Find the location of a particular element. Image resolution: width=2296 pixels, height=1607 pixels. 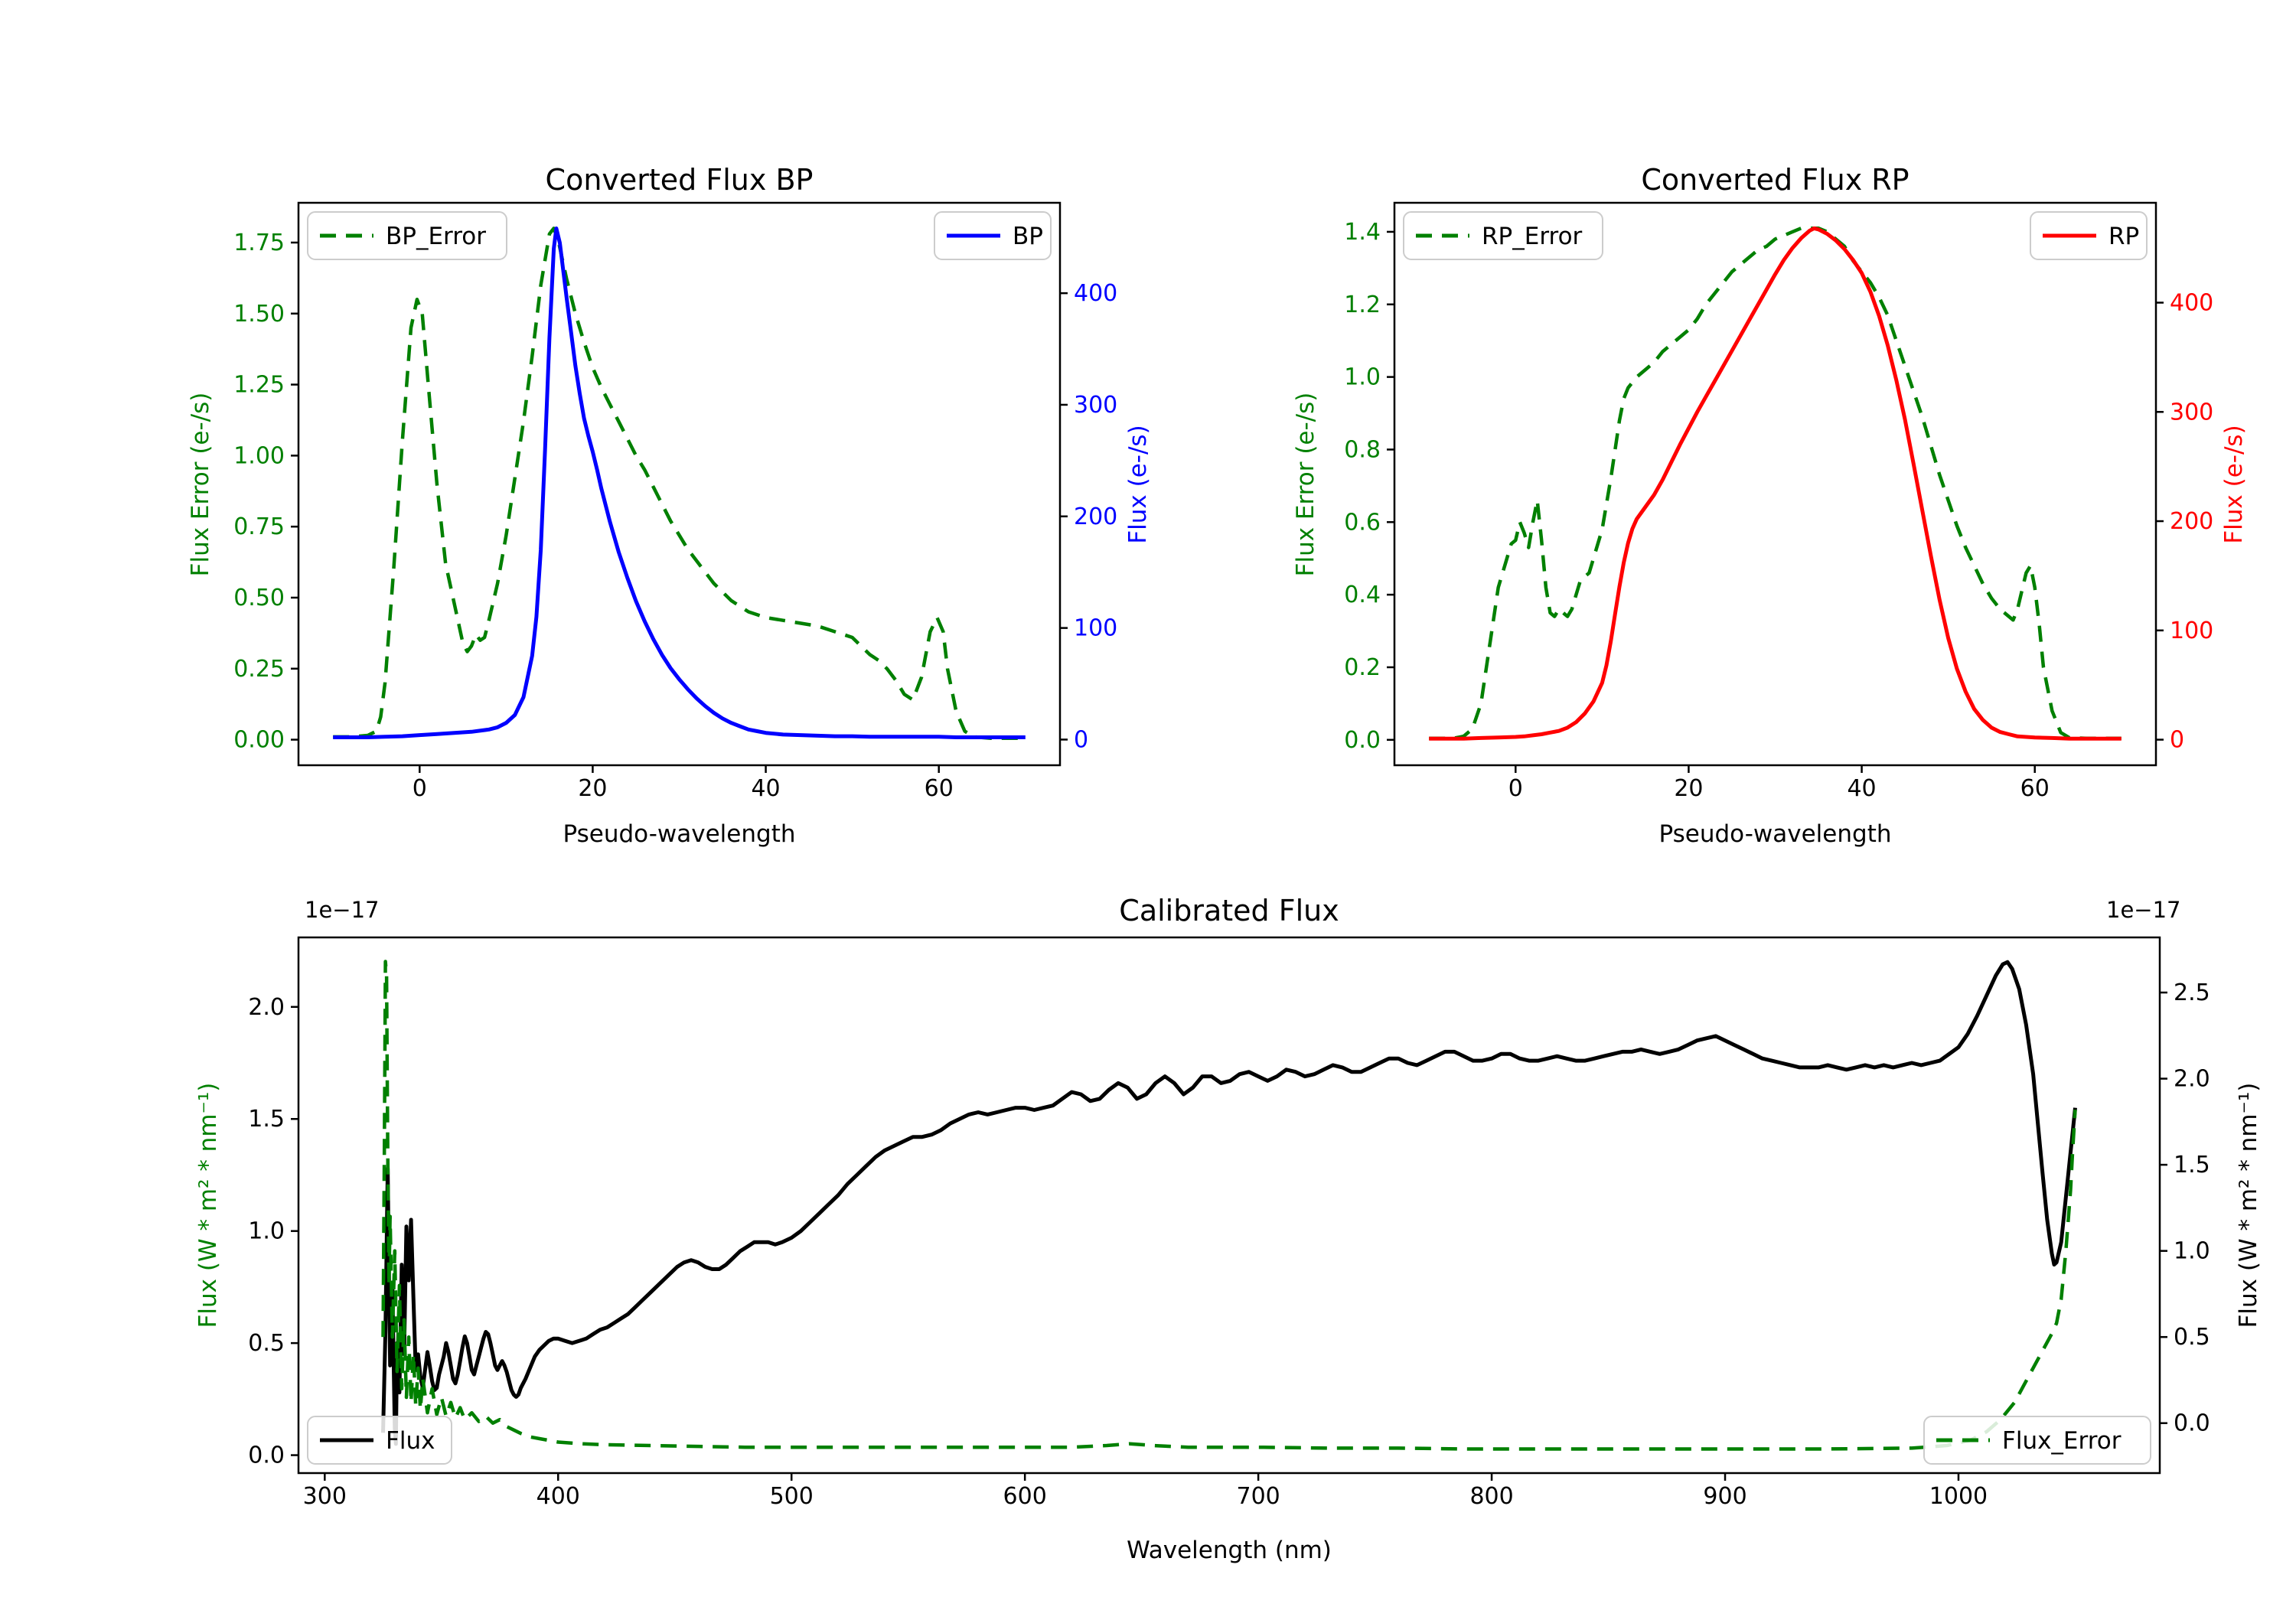

left-tick-label: 0.00 is located at coordinates (259, 740).